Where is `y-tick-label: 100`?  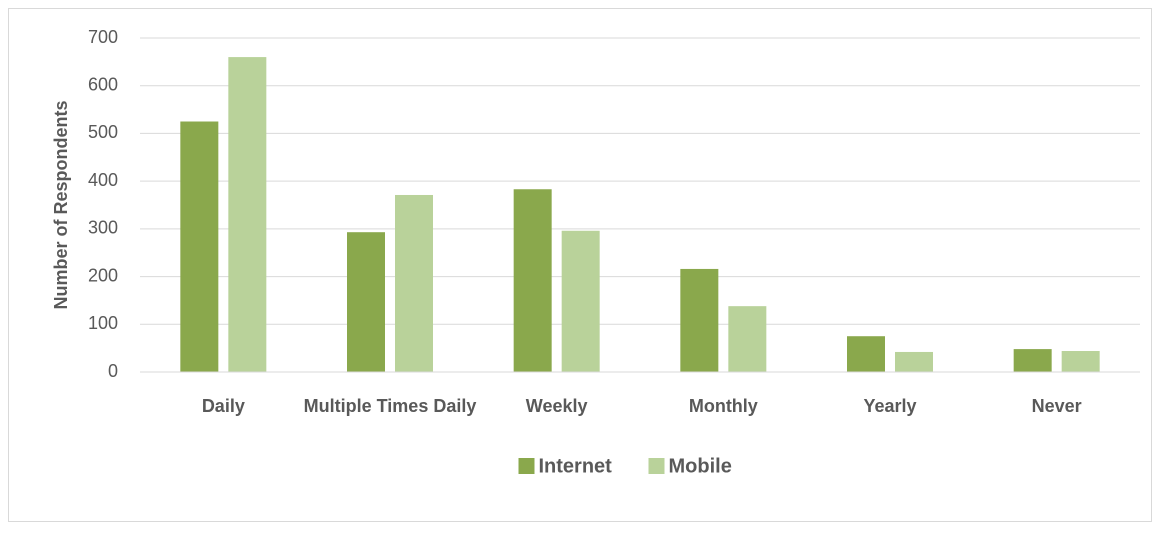 y-tick-label: 100 is located at coordinates (103, 323).